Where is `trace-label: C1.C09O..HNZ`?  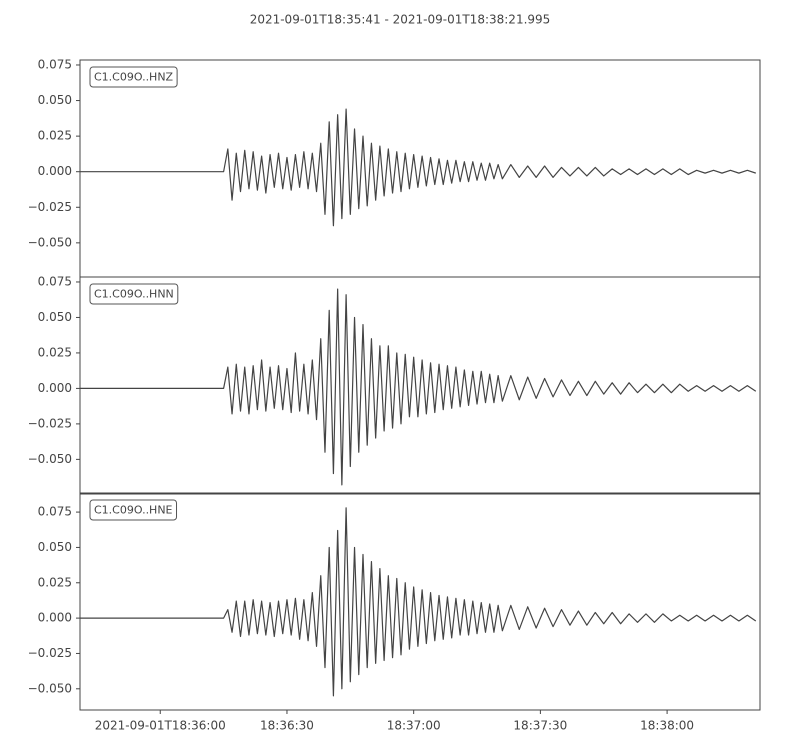 trace-label: C1.C09O..HNZ is located at coordinates (134, 77).